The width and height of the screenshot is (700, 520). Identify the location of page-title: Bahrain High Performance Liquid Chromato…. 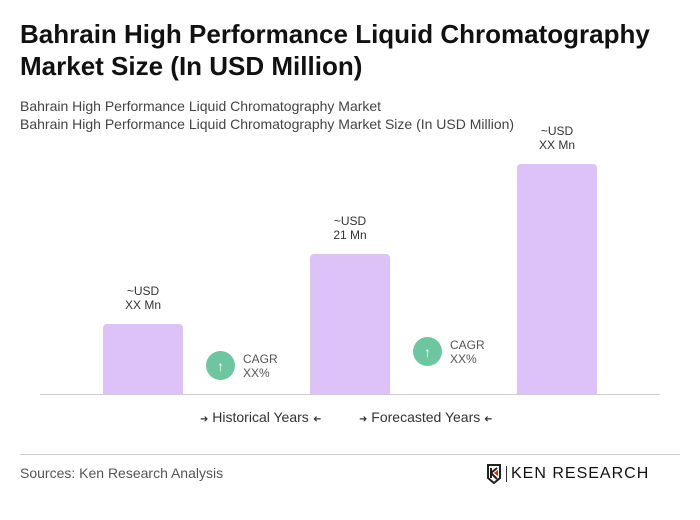
(335, 50).